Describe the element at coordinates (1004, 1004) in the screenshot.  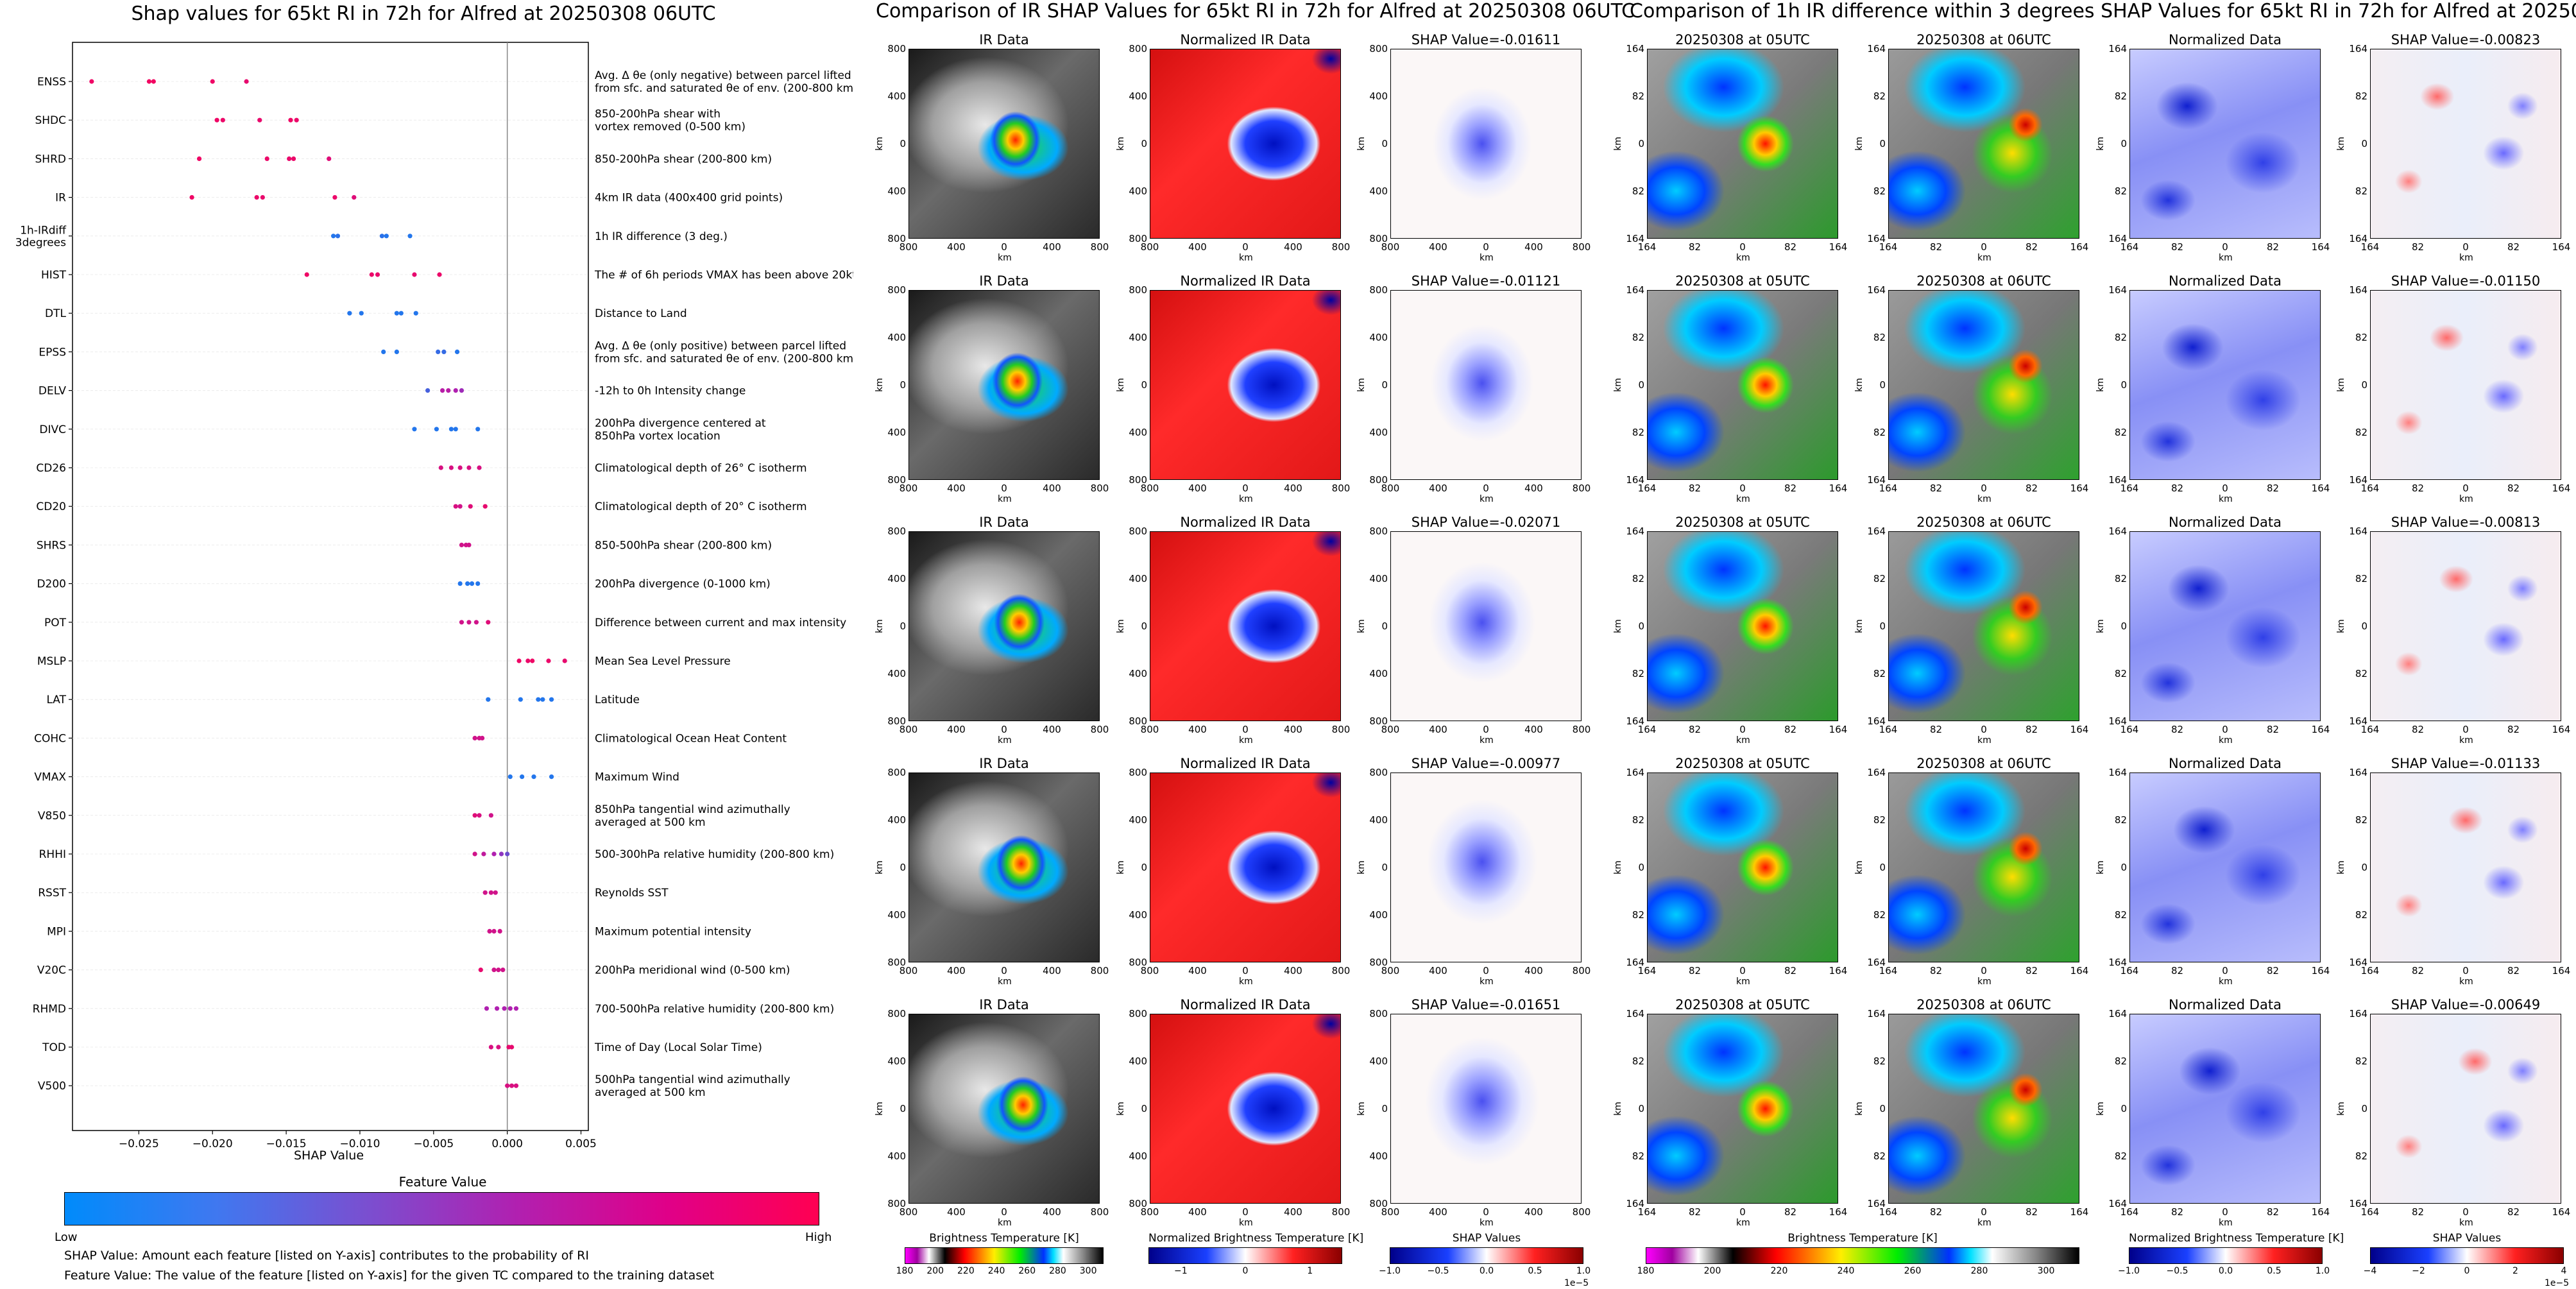
I see `panel-title: IR Data` at that location.